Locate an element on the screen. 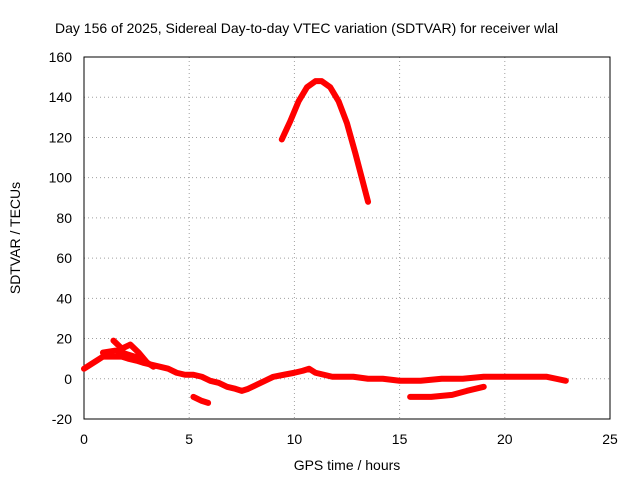  x-tick-label: 10 is located at coordinates (295, 439).